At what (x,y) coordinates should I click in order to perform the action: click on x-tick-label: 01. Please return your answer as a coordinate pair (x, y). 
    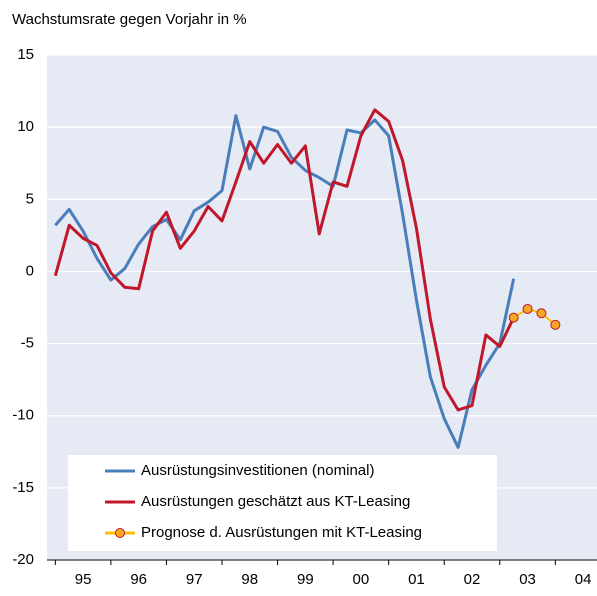
    Looking at the image, I should click on (416, 579).